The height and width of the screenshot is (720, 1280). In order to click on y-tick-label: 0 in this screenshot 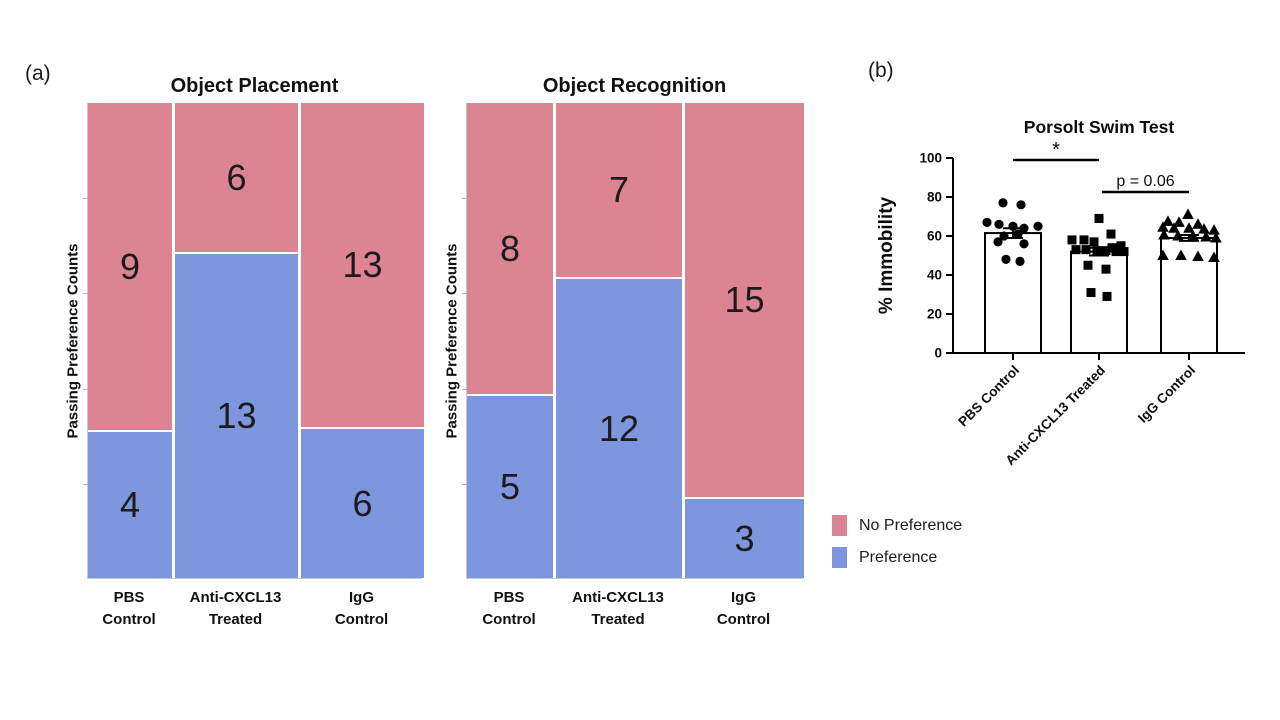, I will do `click(938, 353)`.